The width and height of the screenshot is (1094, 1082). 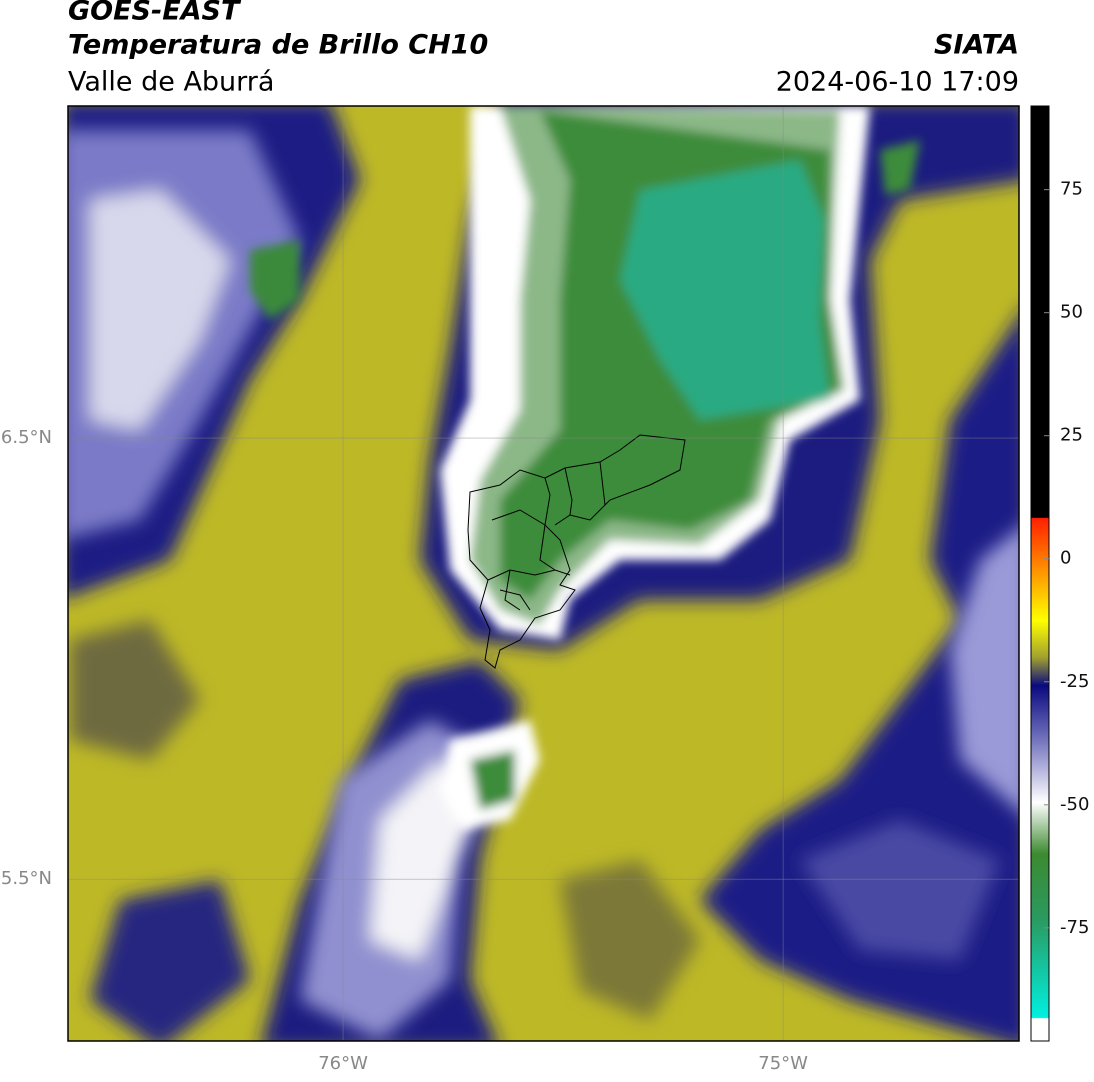 What do you see at coordinates (1040, 573) in the screenshot?
I see `colorbar` at bounding box center [1040, 573].